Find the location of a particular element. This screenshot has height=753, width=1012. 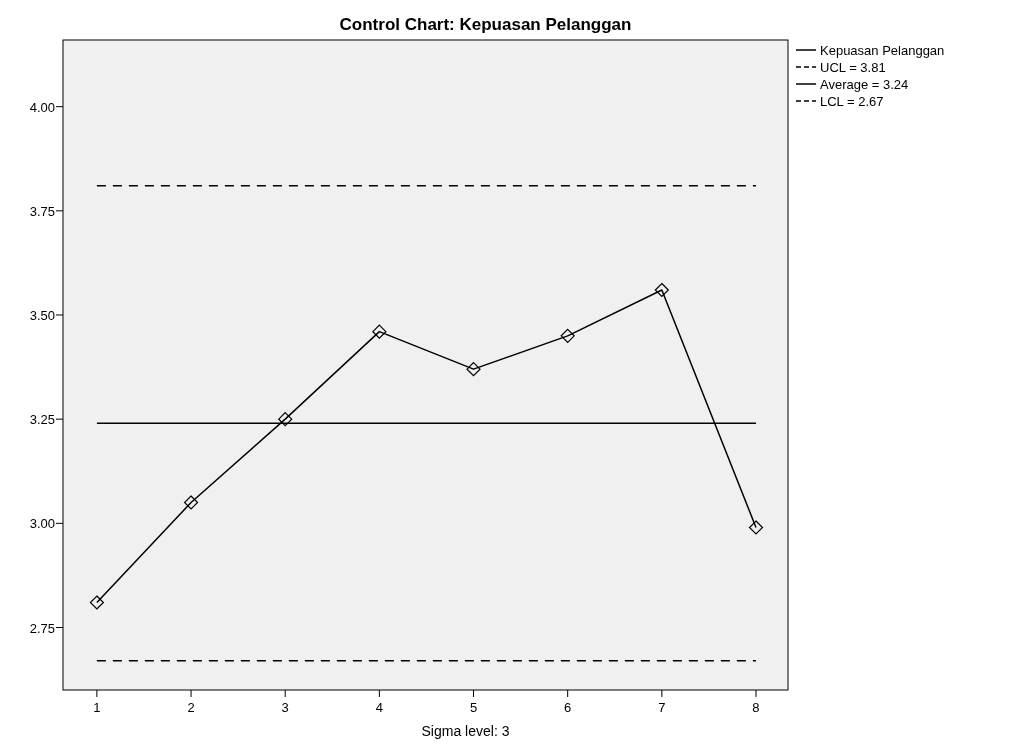

y-tick-label: 3.00 is located at coordinates (42, 524).